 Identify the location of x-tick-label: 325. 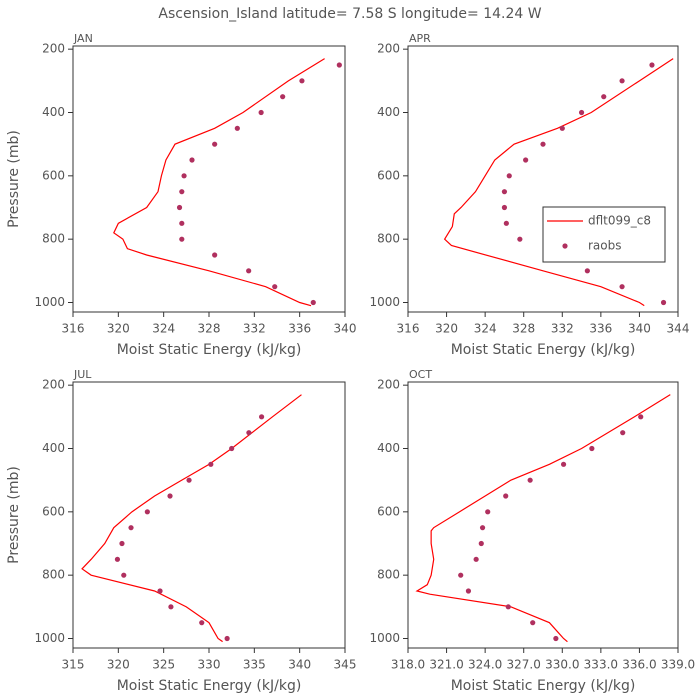
(163, 665).